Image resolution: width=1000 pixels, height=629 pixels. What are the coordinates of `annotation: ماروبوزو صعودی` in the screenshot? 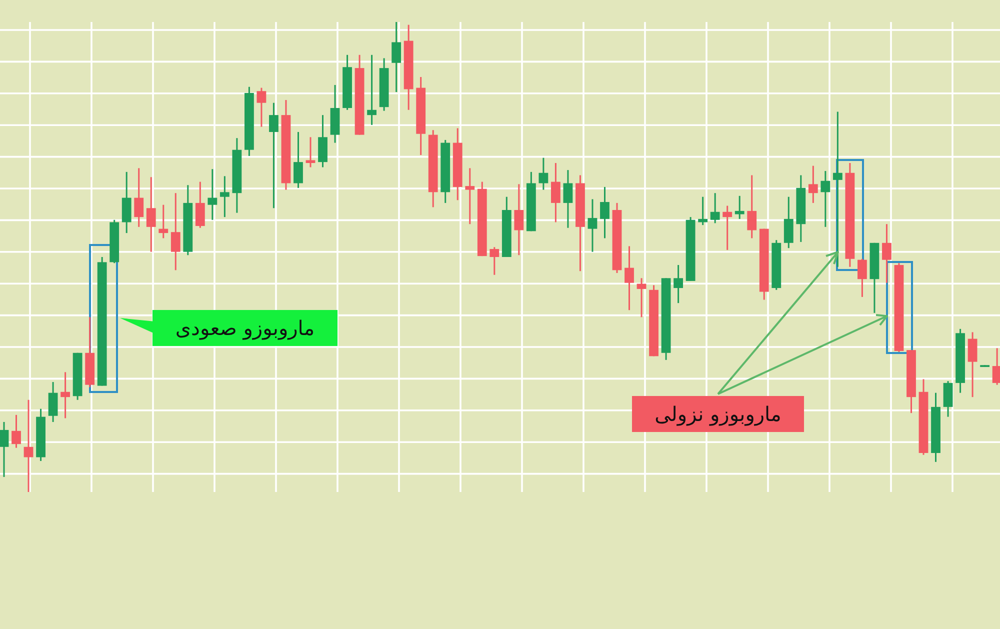 It's located at (245, 328).